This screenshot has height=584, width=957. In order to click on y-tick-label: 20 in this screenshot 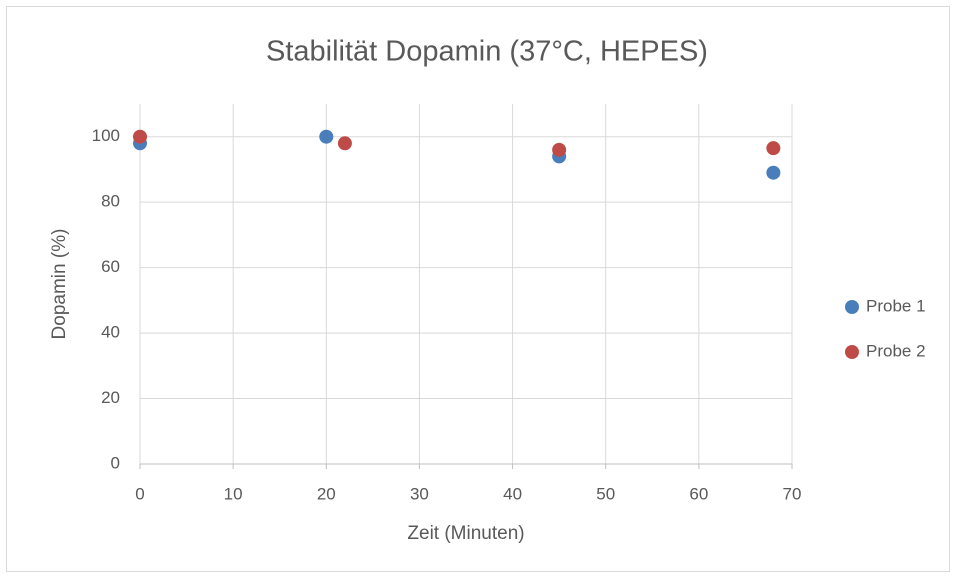, I will do `click(110, 397)`.